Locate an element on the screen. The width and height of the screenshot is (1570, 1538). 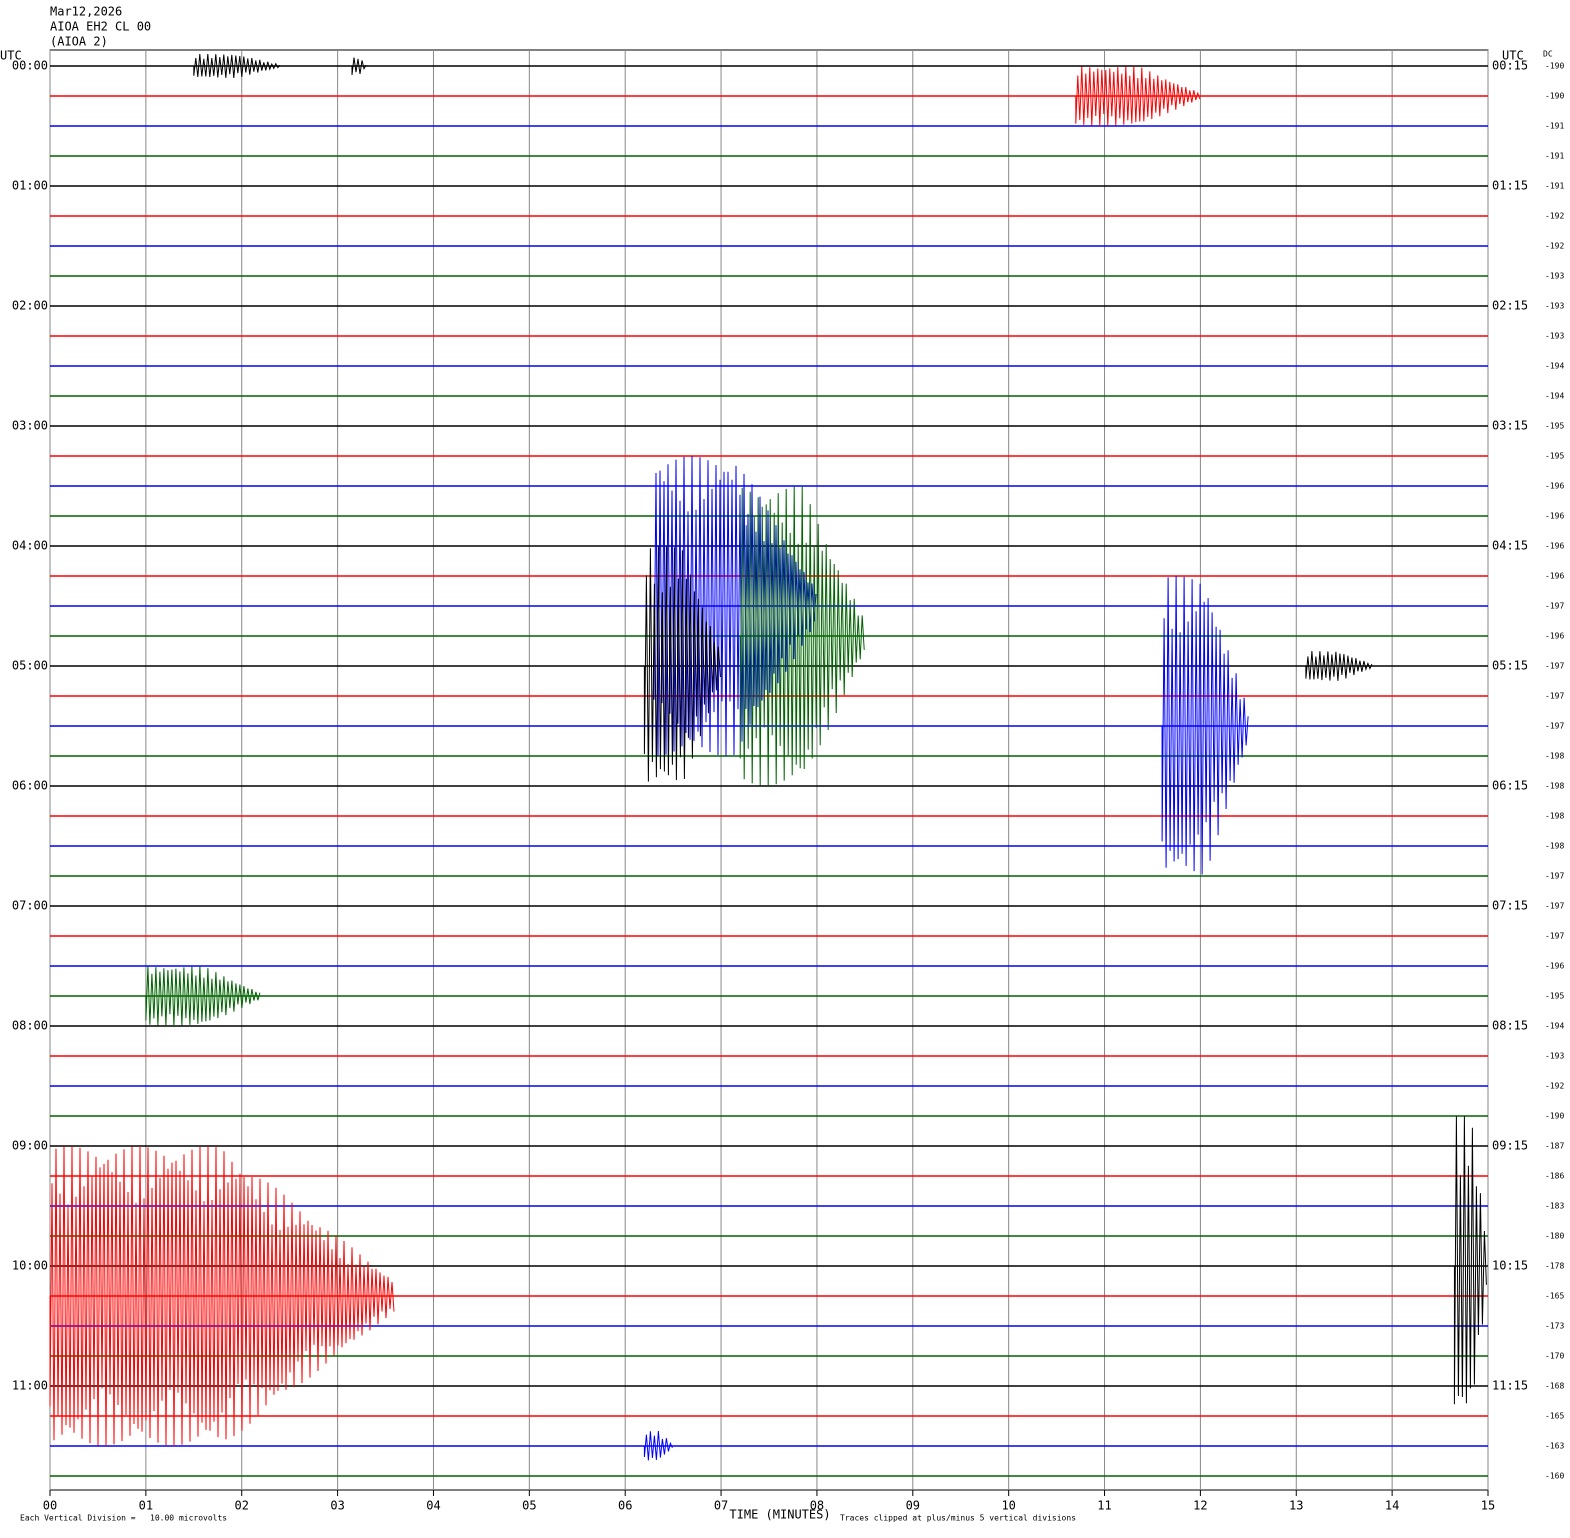
x-tick-label: 14 is located at coordinates (1392, 1506).